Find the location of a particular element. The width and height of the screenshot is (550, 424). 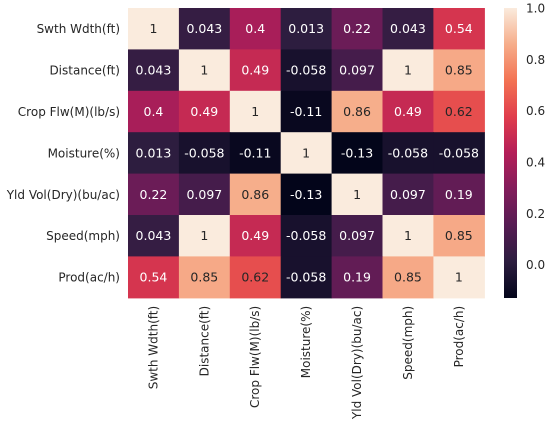

colorbar-tick-label: 0.2 is located at coordinates (535, 214).